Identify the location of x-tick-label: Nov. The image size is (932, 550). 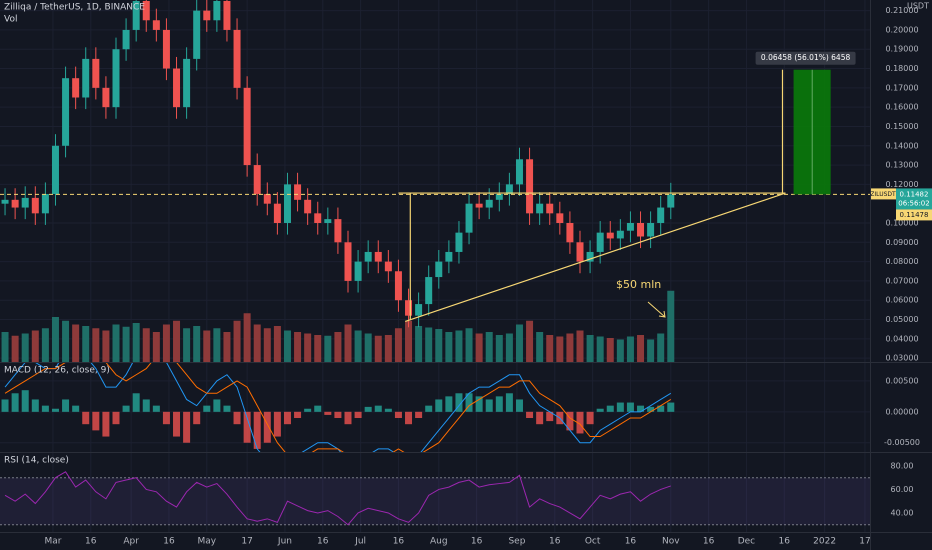
(671, 542).